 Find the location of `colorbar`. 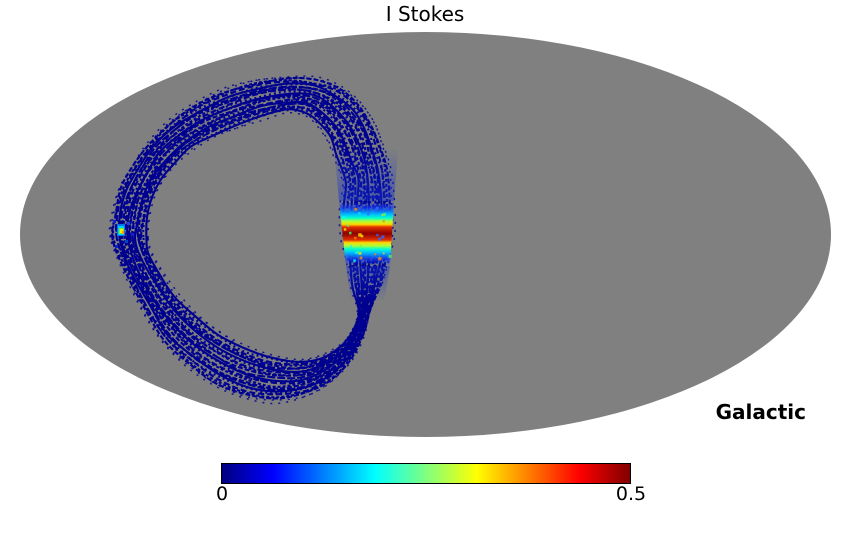

colorbar is located at coordinates (426, 473).